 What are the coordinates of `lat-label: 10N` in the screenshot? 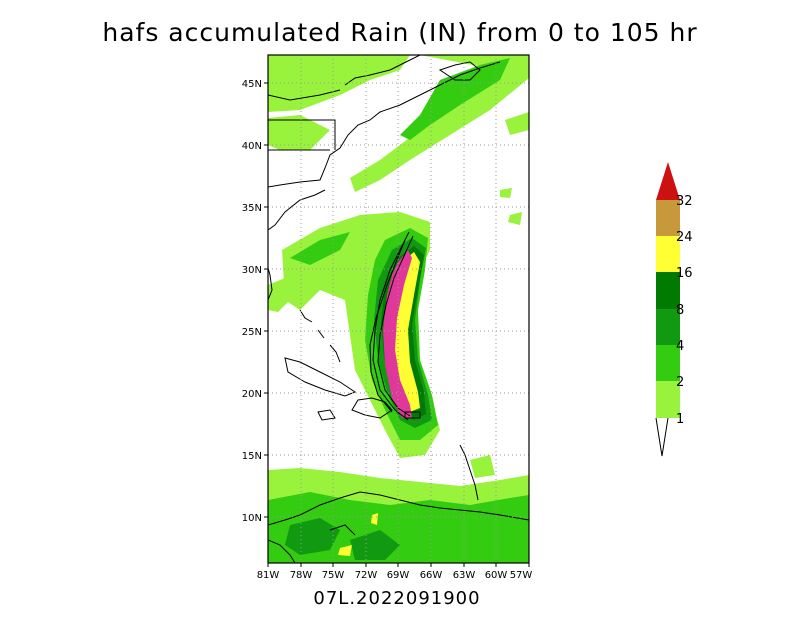 It's located at (252, 518).